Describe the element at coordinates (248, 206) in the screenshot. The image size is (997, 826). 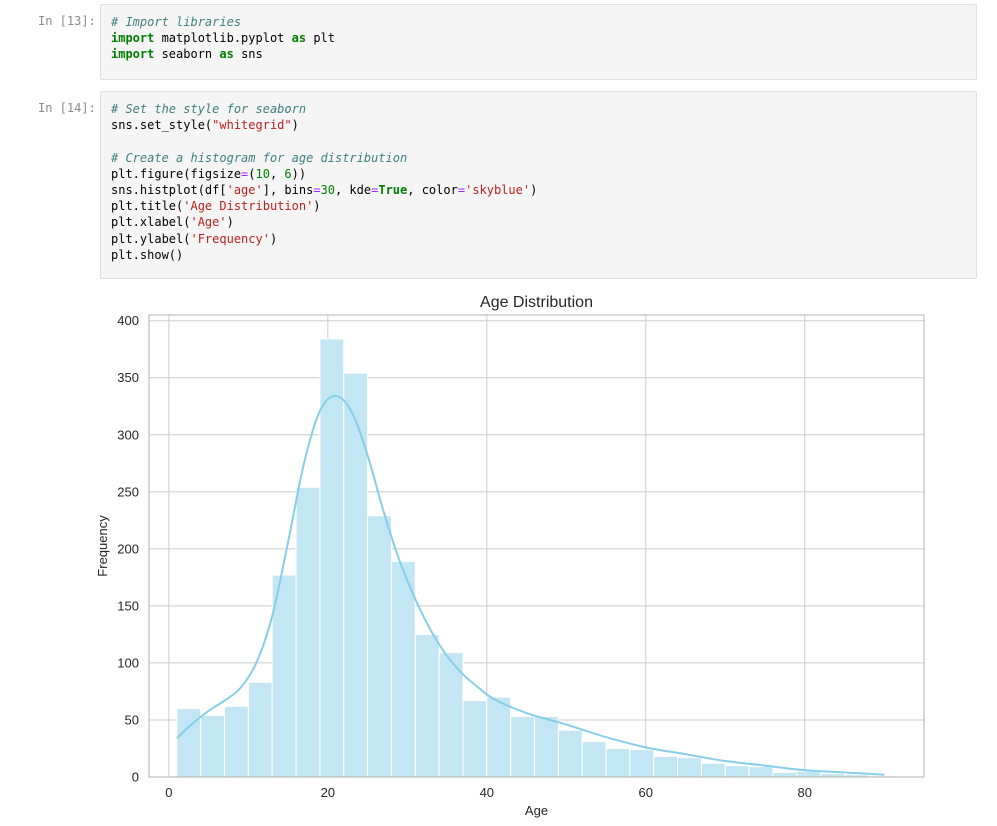
I see `code-token: 'Age Distribution'` at that location.